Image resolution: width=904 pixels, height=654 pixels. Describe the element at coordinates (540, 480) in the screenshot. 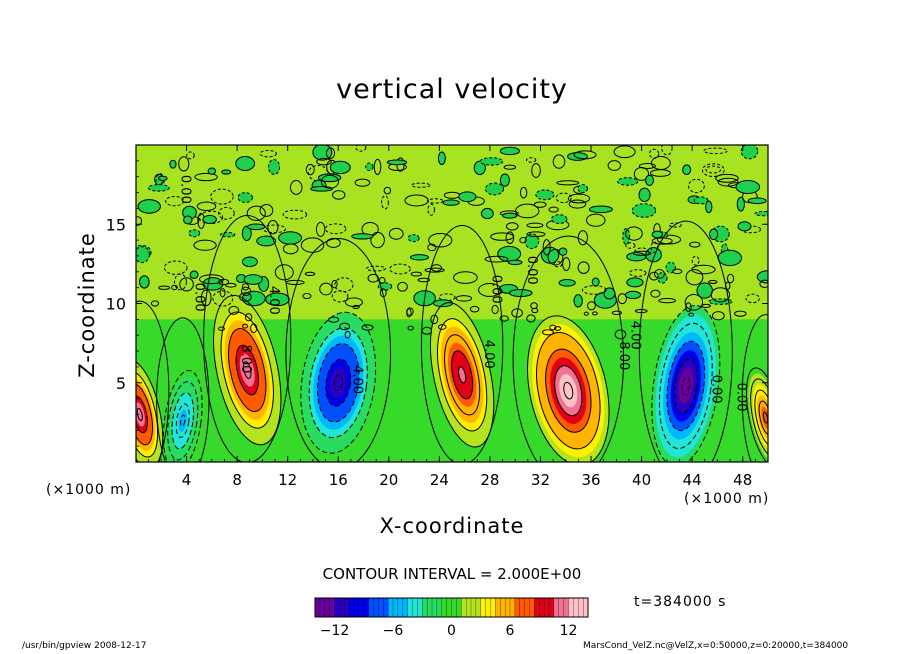

I see `x-tick-label: 32` at that location.